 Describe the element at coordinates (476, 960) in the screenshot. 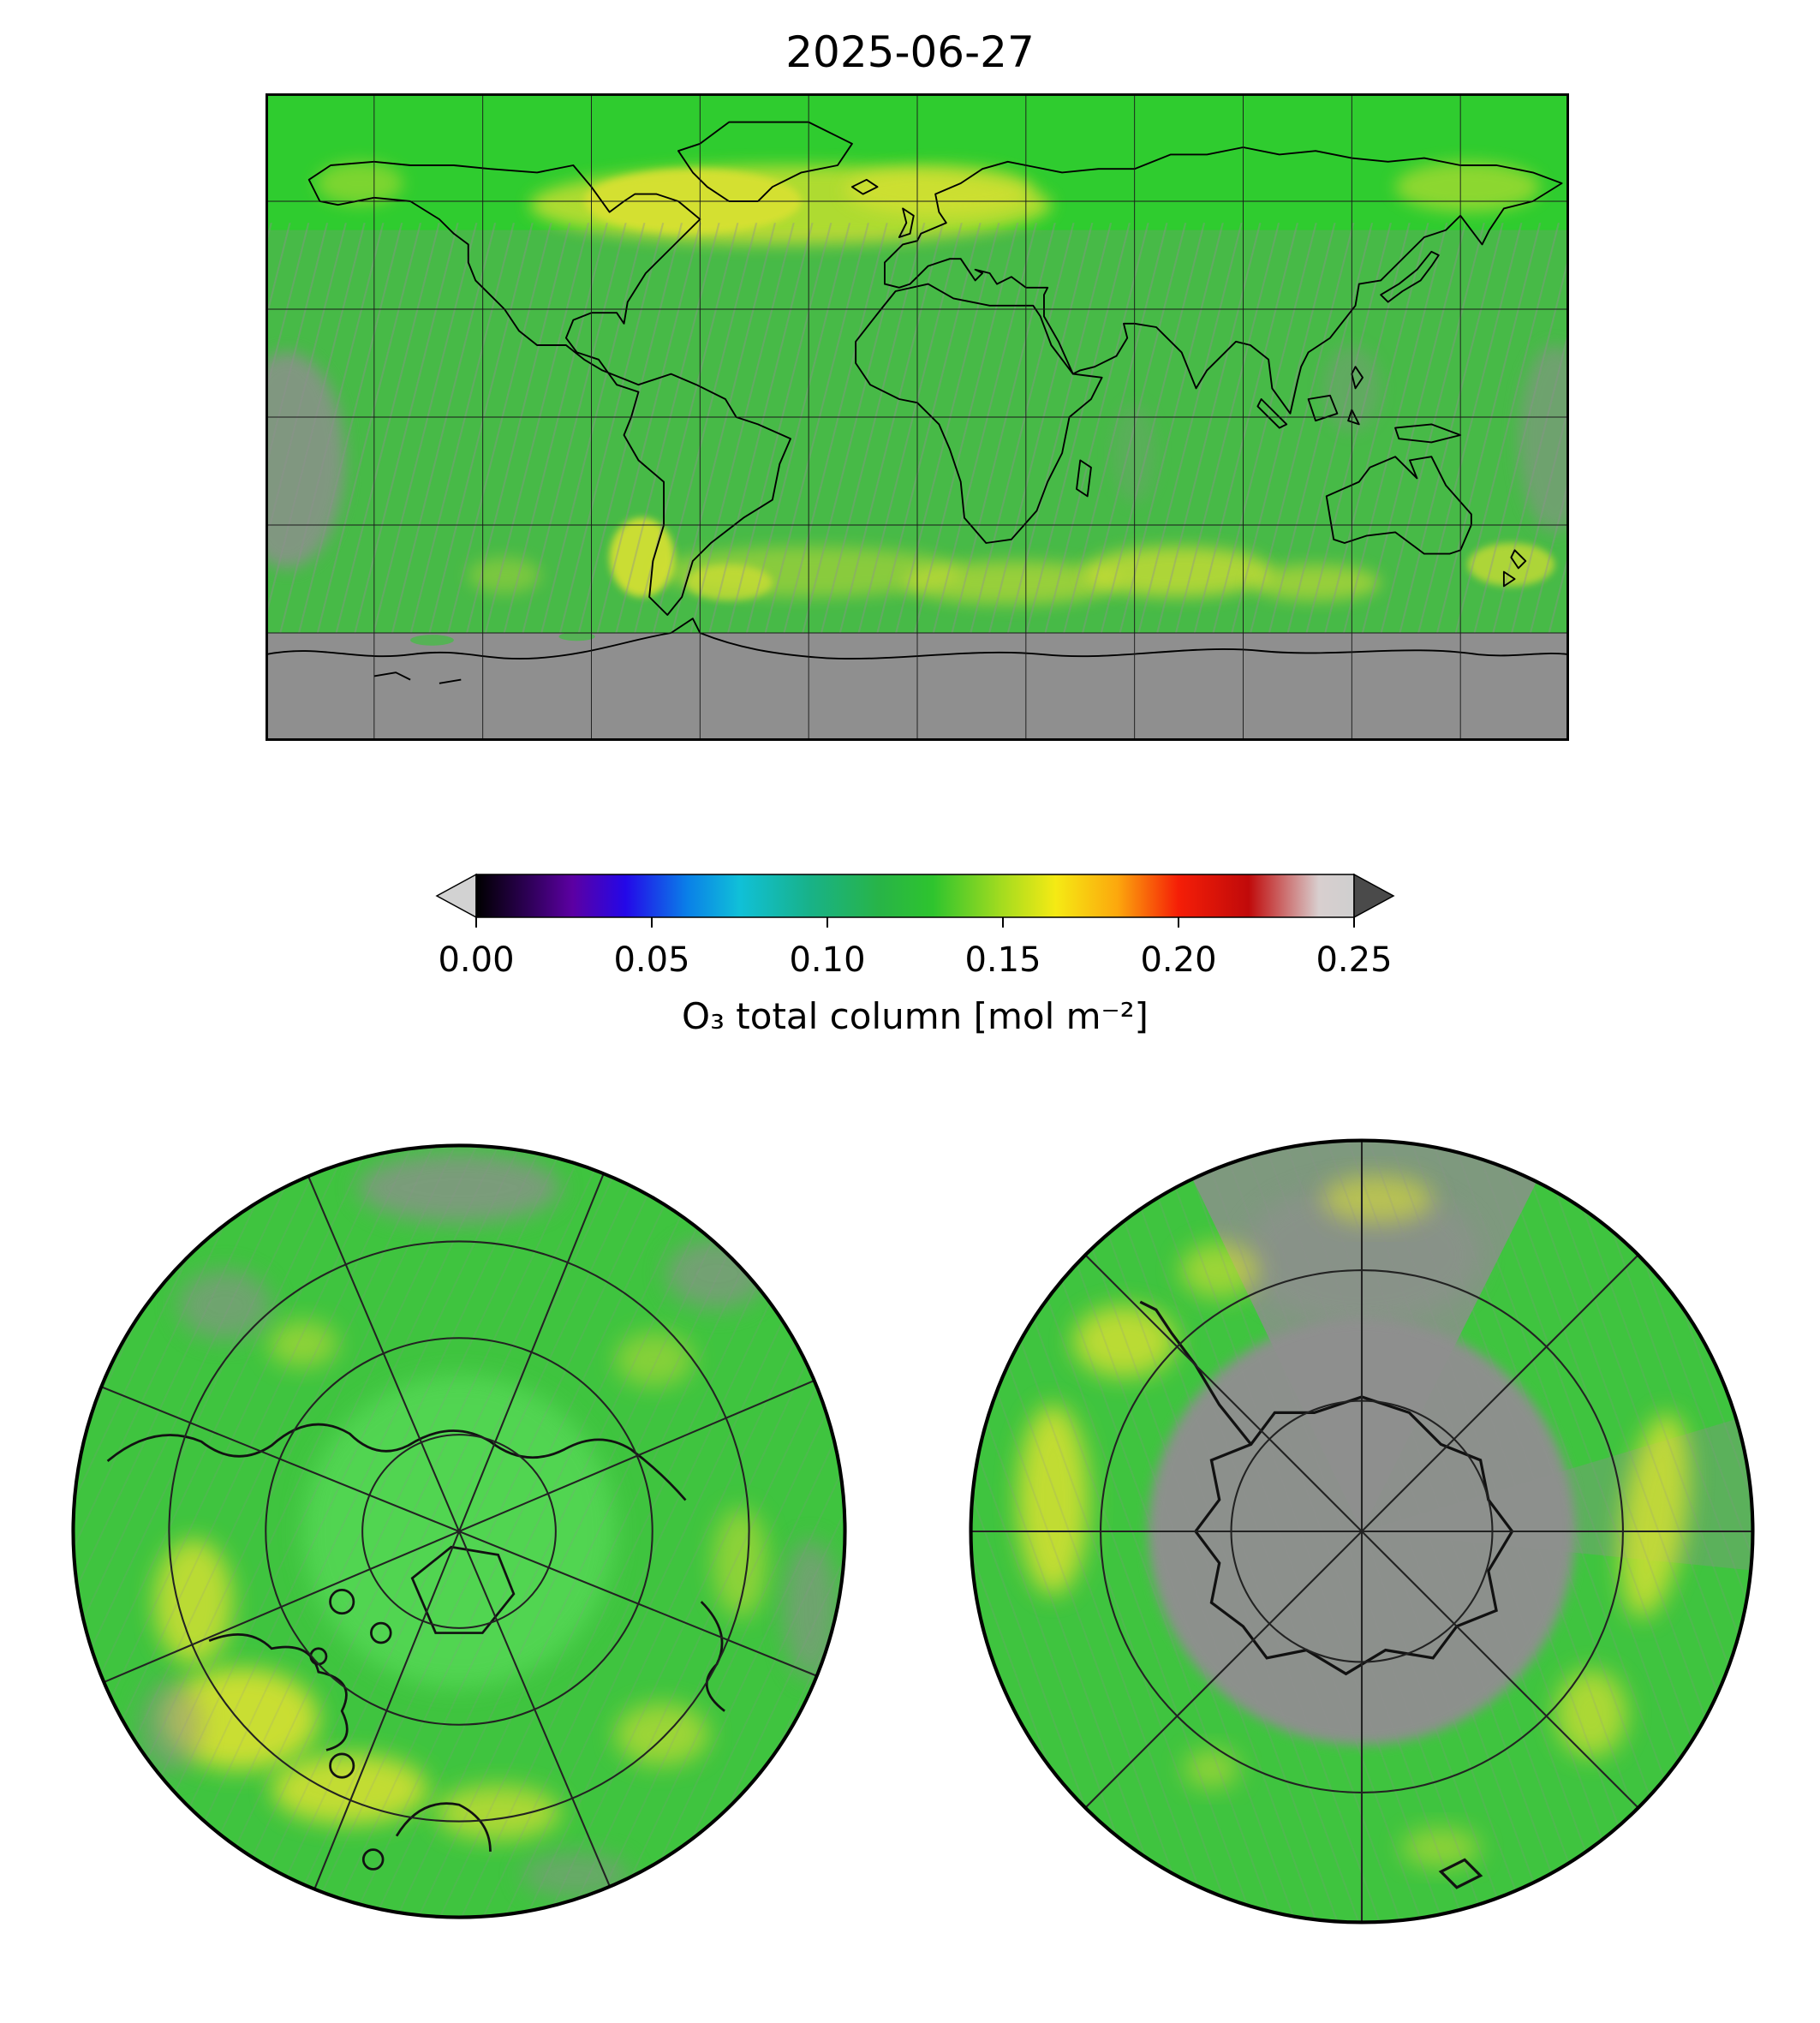

I see `colorbar-tick-label: 0.00` at that location.